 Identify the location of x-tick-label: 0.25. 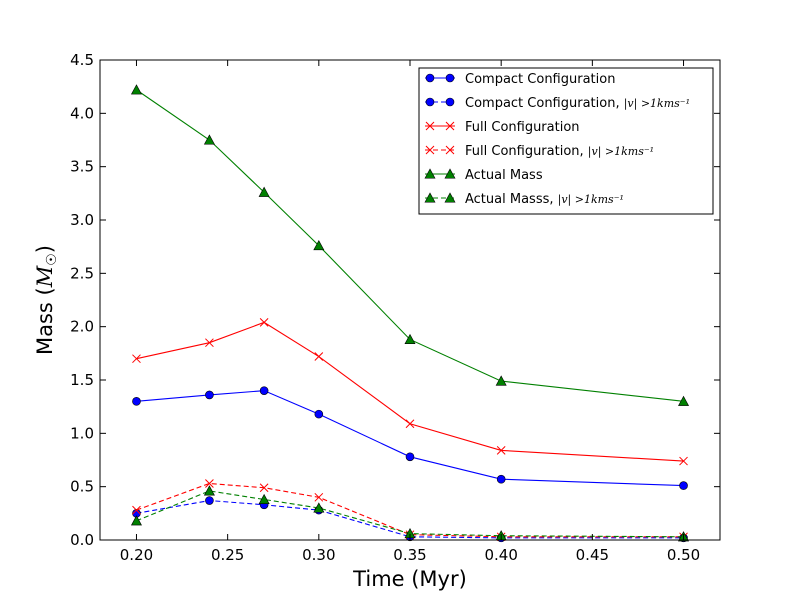
(227, 555).